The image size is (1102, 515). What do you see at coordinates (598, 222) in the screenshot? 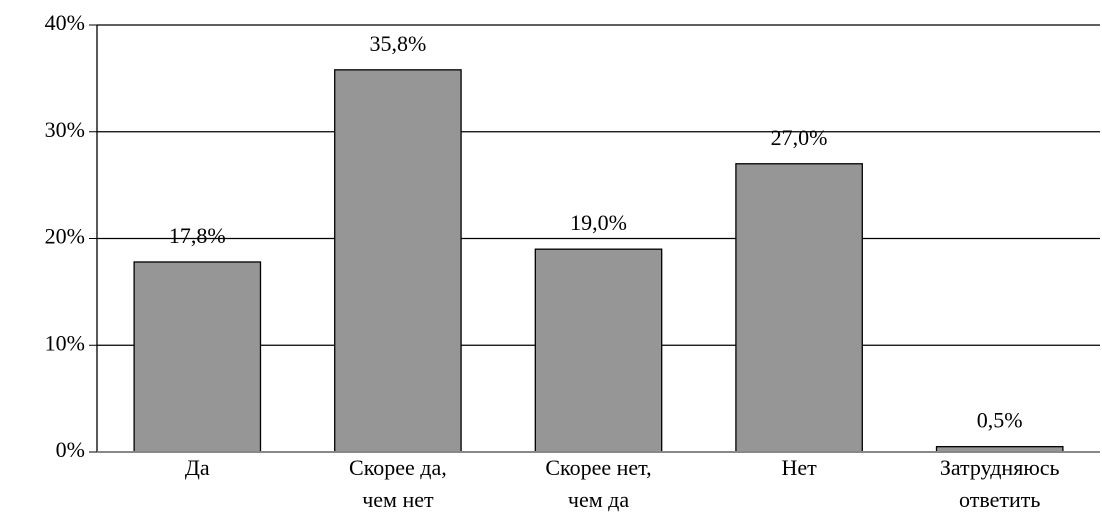
I see `value-label: 19,0%` at bounding box center [598, 222].